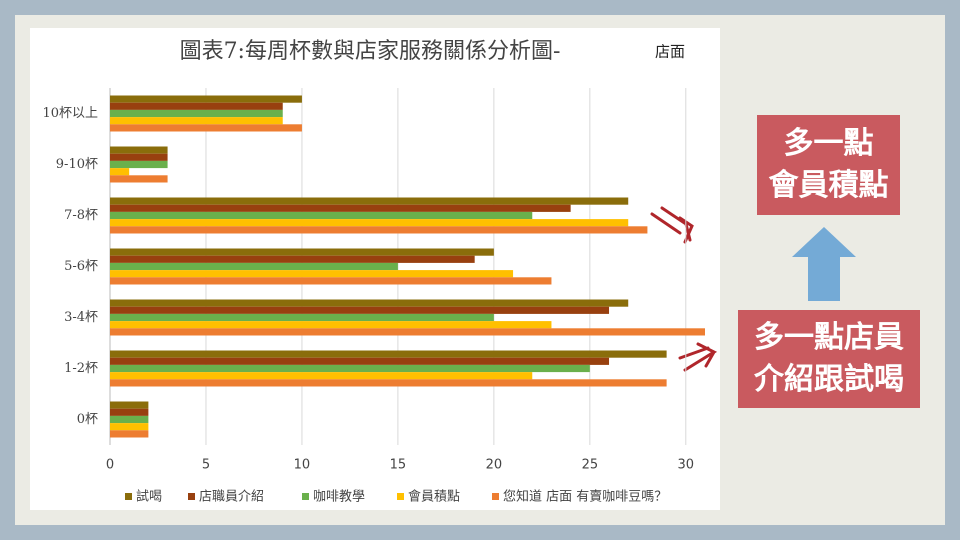  Describe the element at coordinates (81, 215) in the screenshot. I see `y-tick-label: 7-8杯` at that location.